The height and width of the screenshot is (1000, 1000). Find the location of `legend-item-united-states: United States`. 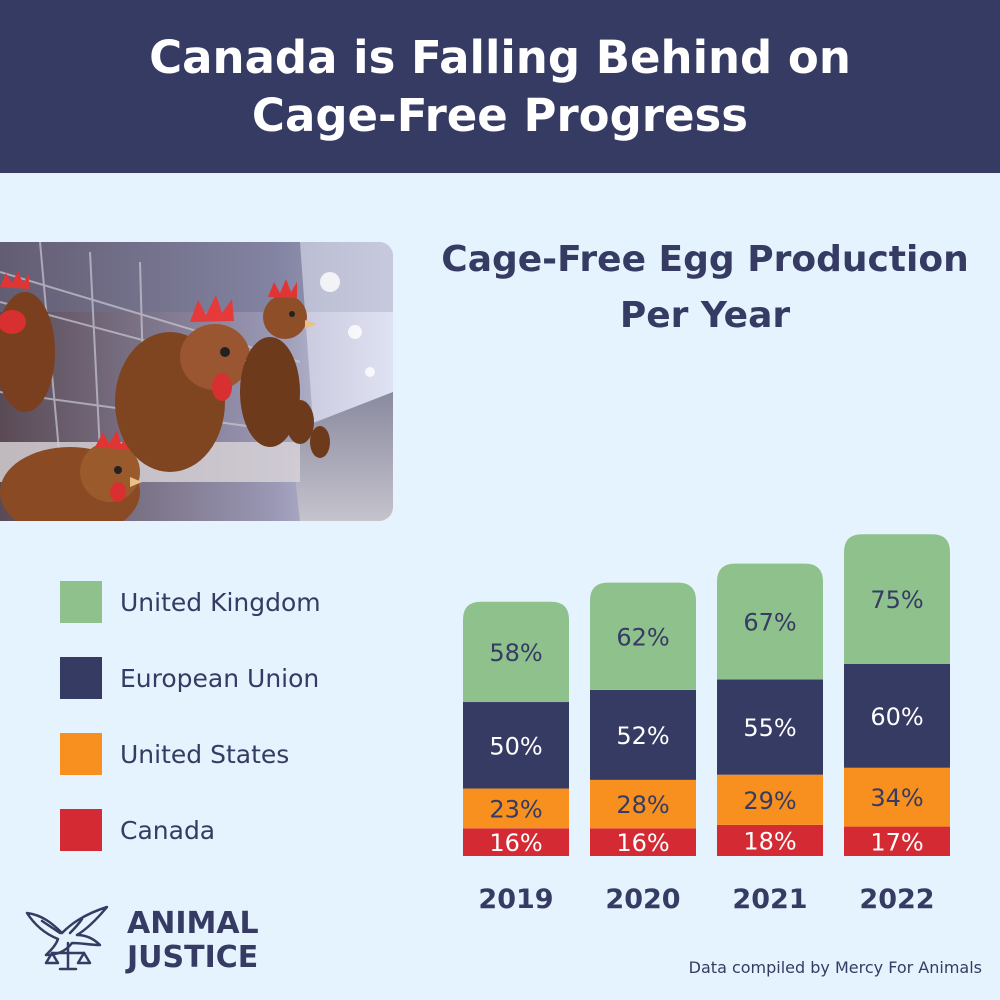

legend-item-united-states: United States is located at coordinates (240, 754).